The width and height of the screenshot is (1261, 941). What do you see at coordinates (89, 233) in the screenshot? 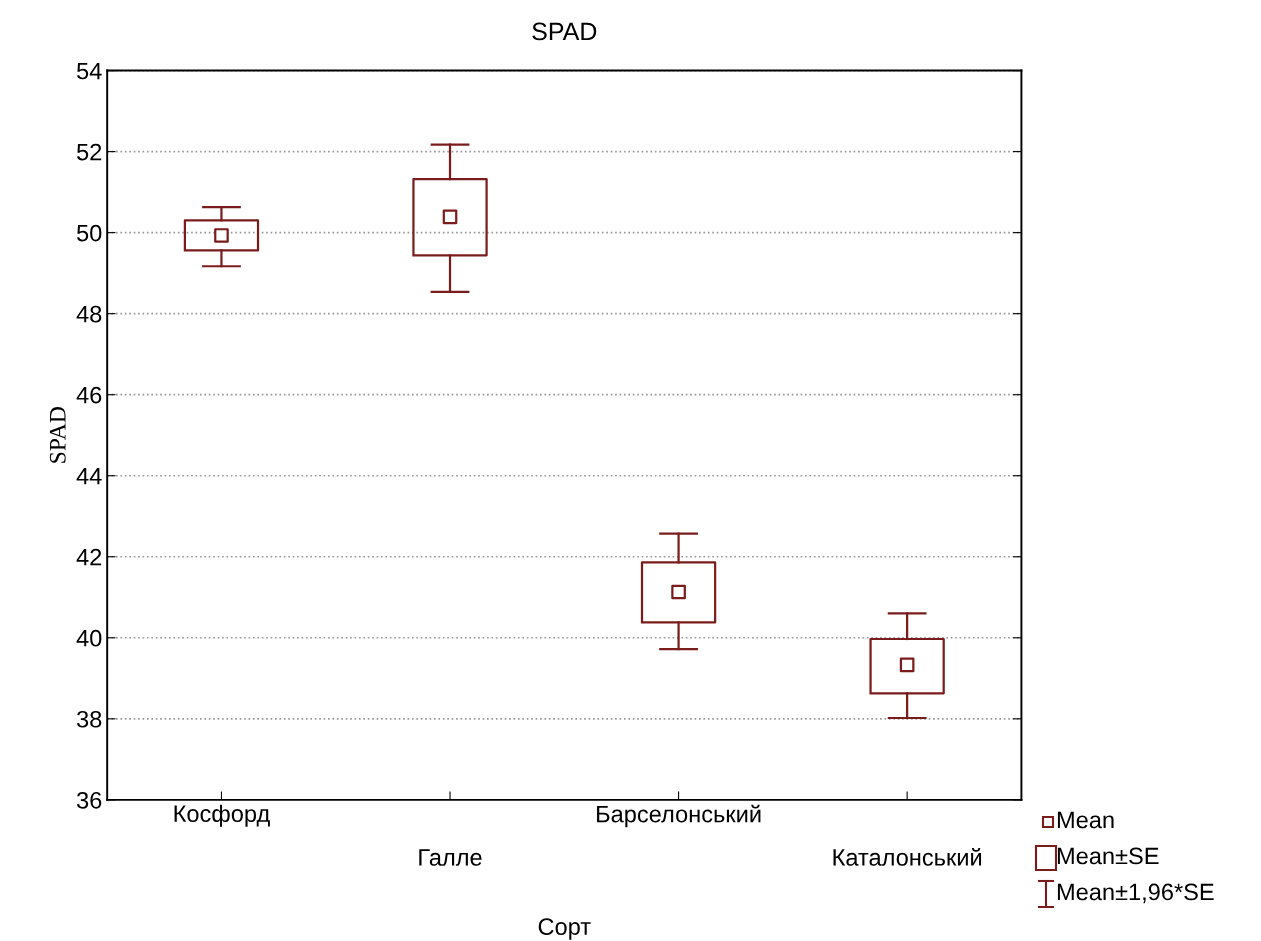
I see `y-tick-label: 50` at bounding box center [89, 233].